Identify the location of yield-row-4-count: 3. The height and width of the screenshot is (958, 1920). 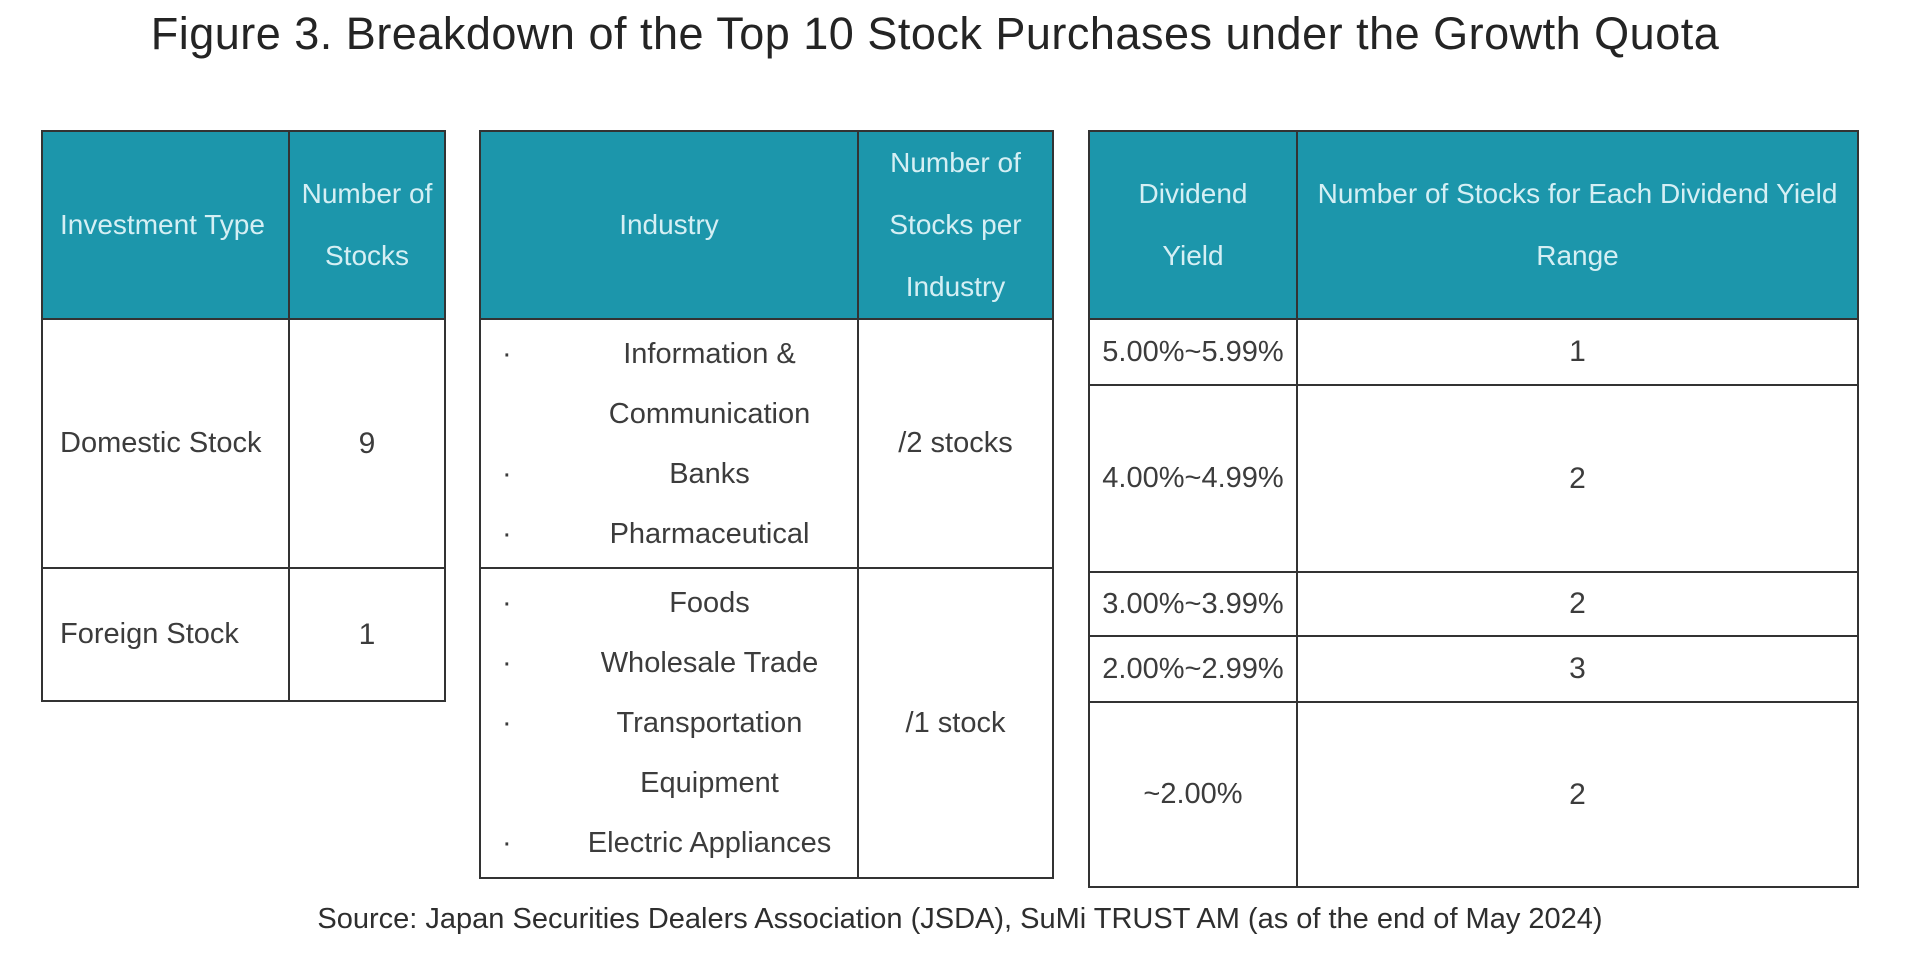
(1577, 670).